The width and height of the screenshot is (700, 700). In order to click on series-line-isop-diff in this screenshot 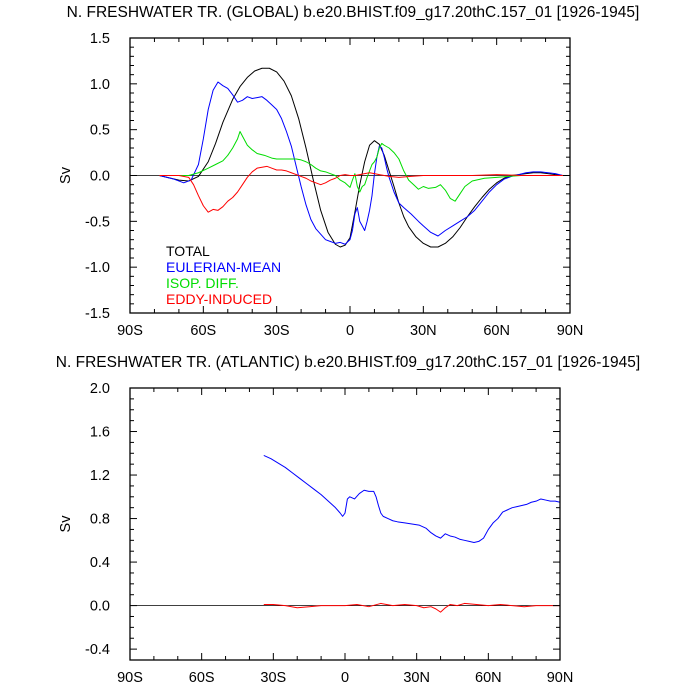, I will do `click(364, 166)`.